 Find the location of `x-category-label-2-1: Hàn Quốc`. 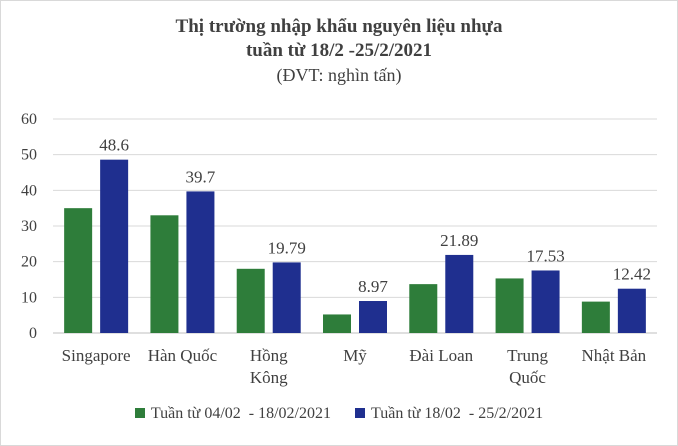

x-category-label-2-1: Hàn Quốc is located at coordinates (183, 355).